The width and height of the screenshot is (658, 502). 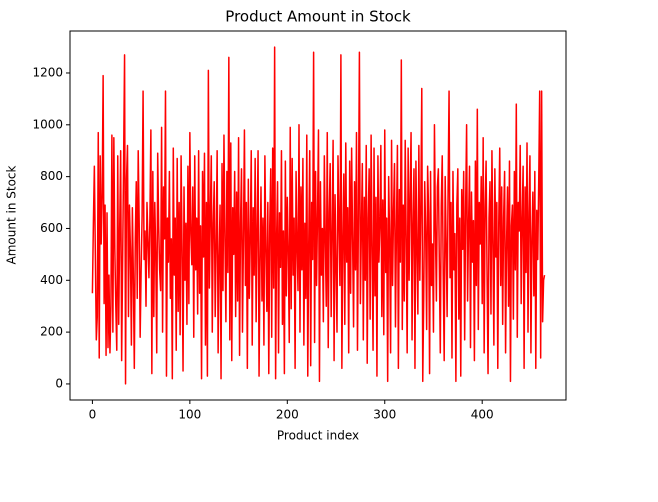 What do you see at coordinates (93, 415) in the screenshot?
I see `x-tick-label: 0` at bounding box center [93, 415].